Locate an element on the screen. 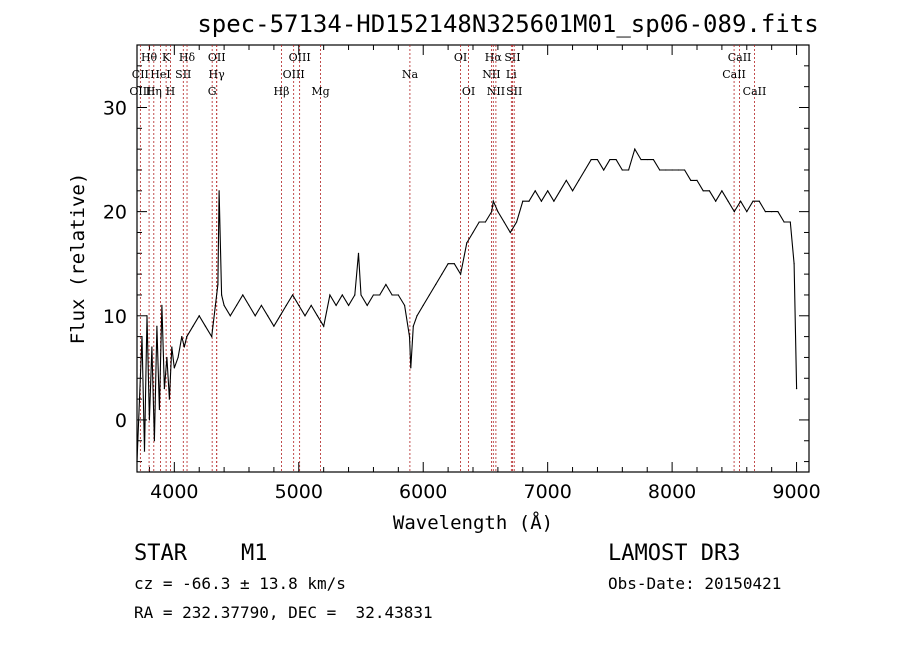  line-label-mid: Li is located at coordinates (511, 74).